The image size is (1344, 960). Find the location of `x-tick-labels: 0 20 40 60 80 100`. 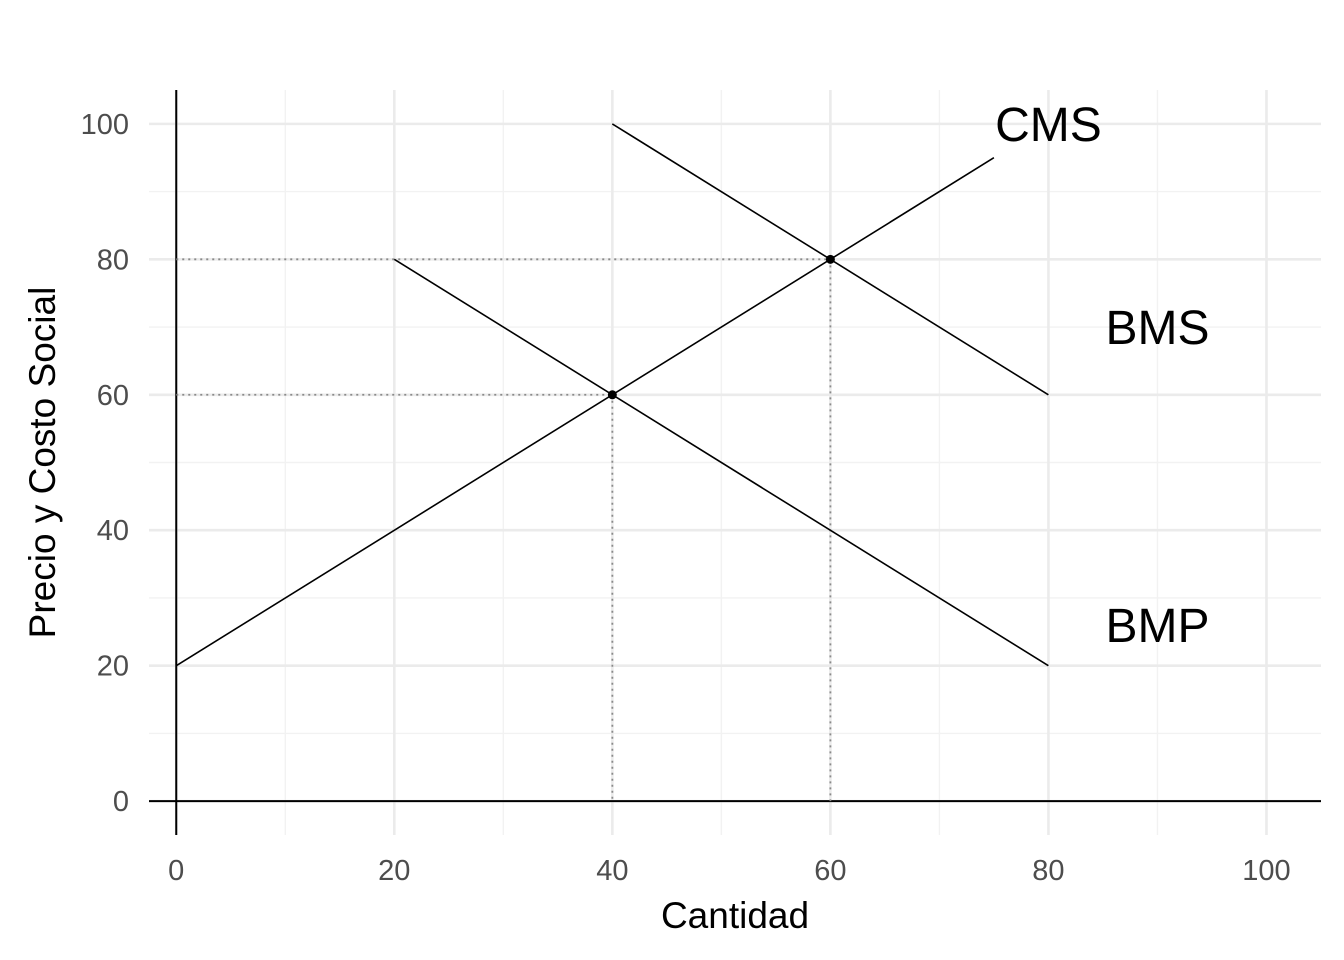

x-tick-labels: 0 20 40 60 80 100 is located at coordinates (729, 871).